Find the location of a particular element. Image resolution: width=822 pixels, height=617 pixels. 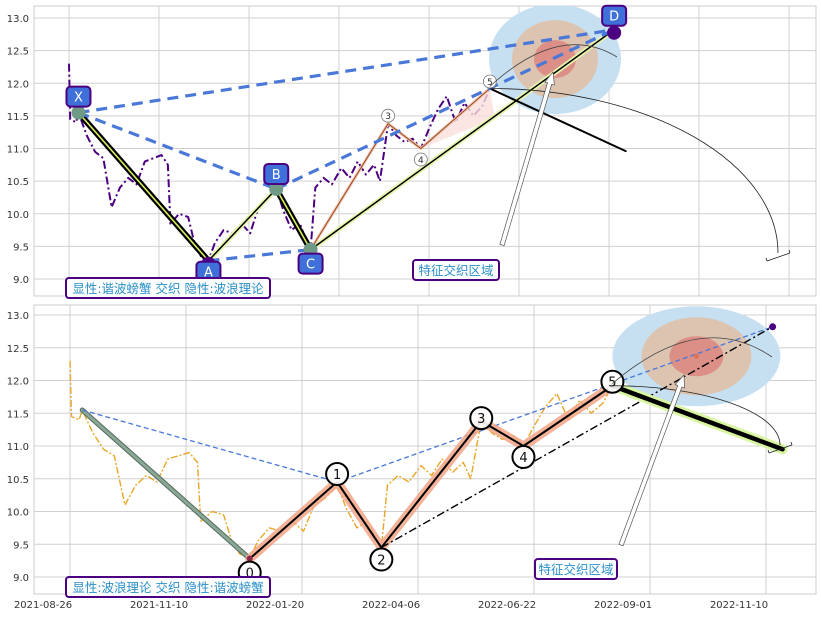

leg-AB is located at coordinates (242, 225).